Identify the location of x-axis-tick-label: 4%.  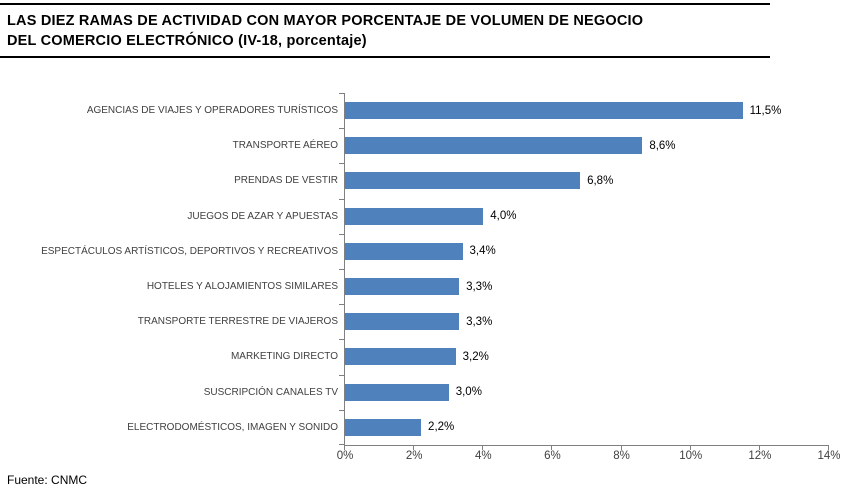
(483, 456).